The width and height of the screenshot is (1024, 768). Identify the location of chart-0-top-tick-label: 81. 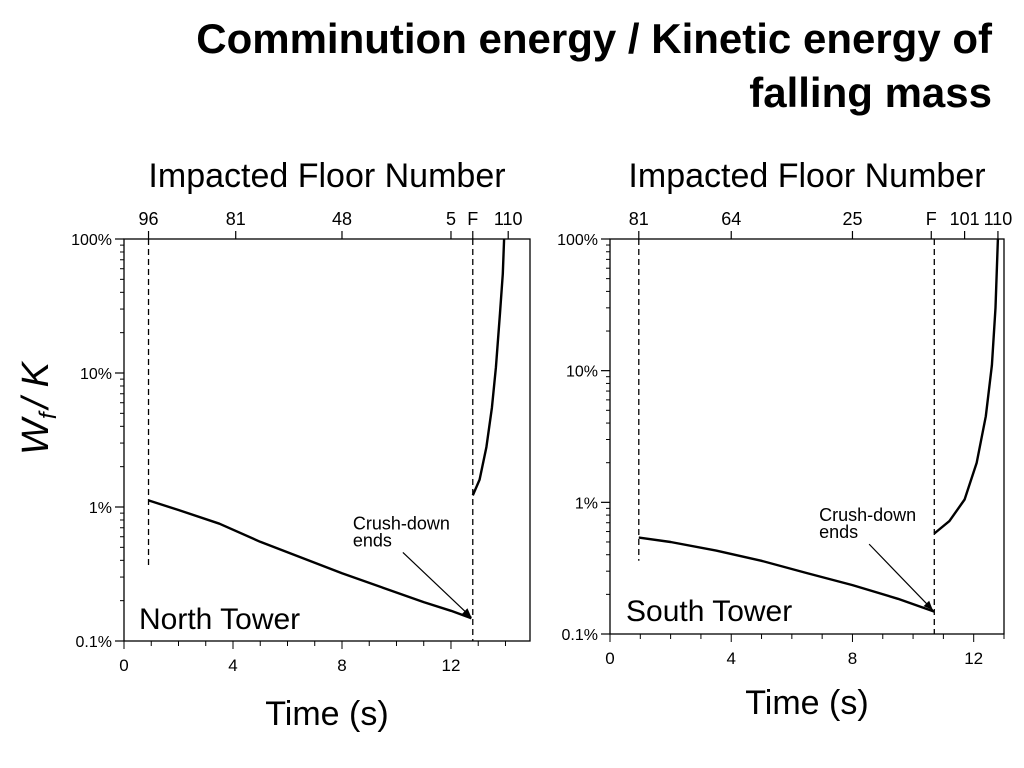
(236, 219).